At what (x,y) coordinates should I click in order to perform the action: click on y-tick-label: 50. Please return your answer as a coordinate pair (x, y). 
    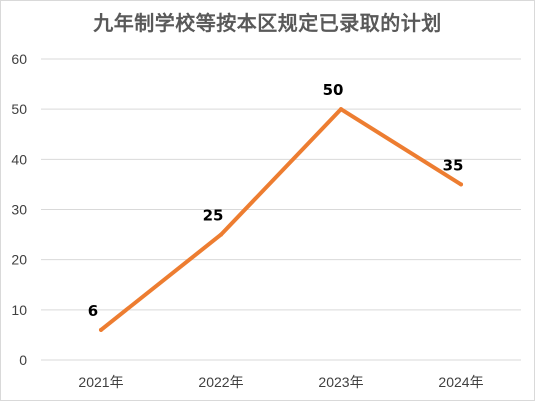
    Looking at the image, I should click on (19, 109).